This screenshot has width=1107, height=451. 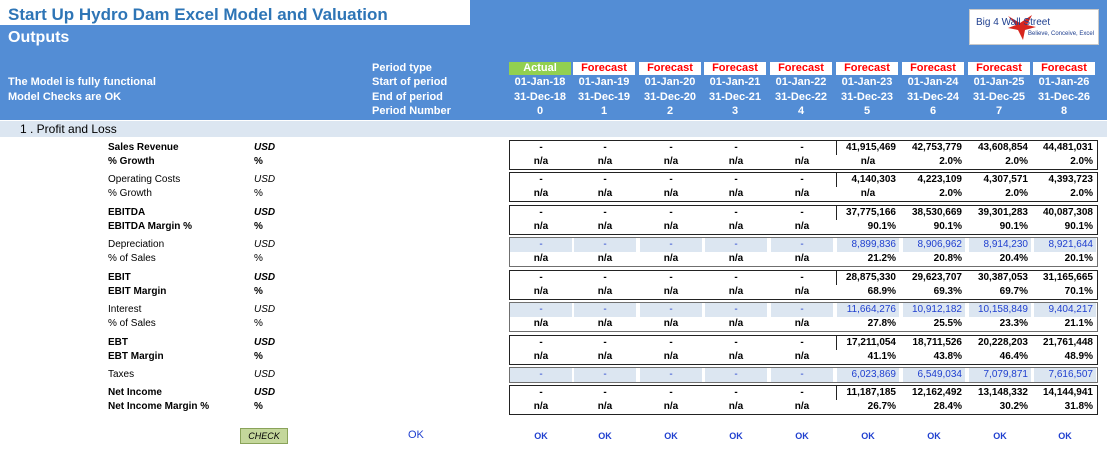 I want to click on row-ebitda-sub-value-3: n/a, so click(x=736, y=226).